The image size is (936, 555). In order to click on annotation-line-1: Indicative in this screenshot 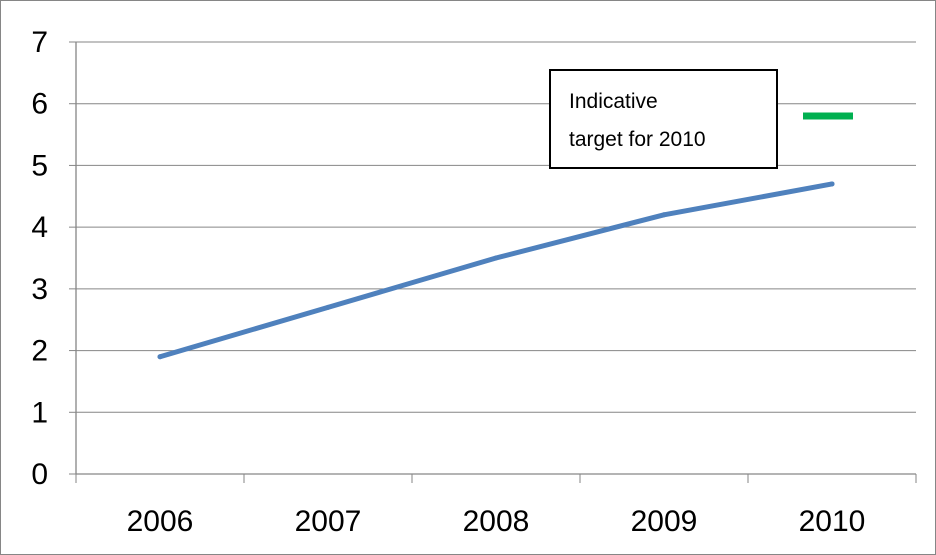, I will do `click(613, 101)`.